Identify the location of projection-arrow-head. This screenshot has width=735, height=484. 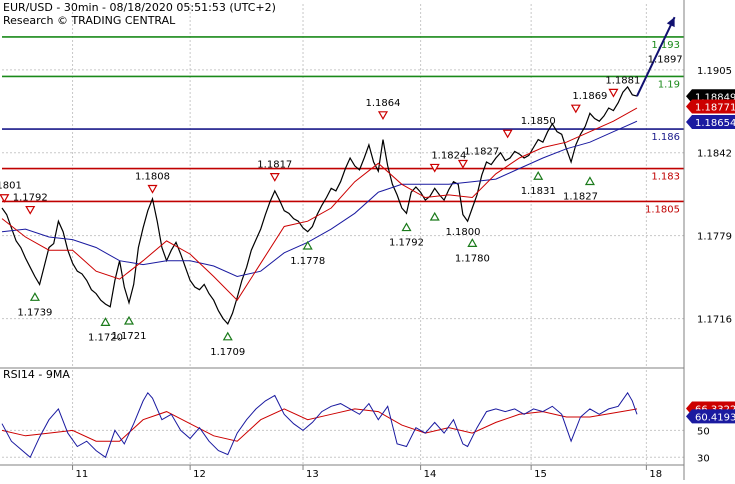
(670, 22).